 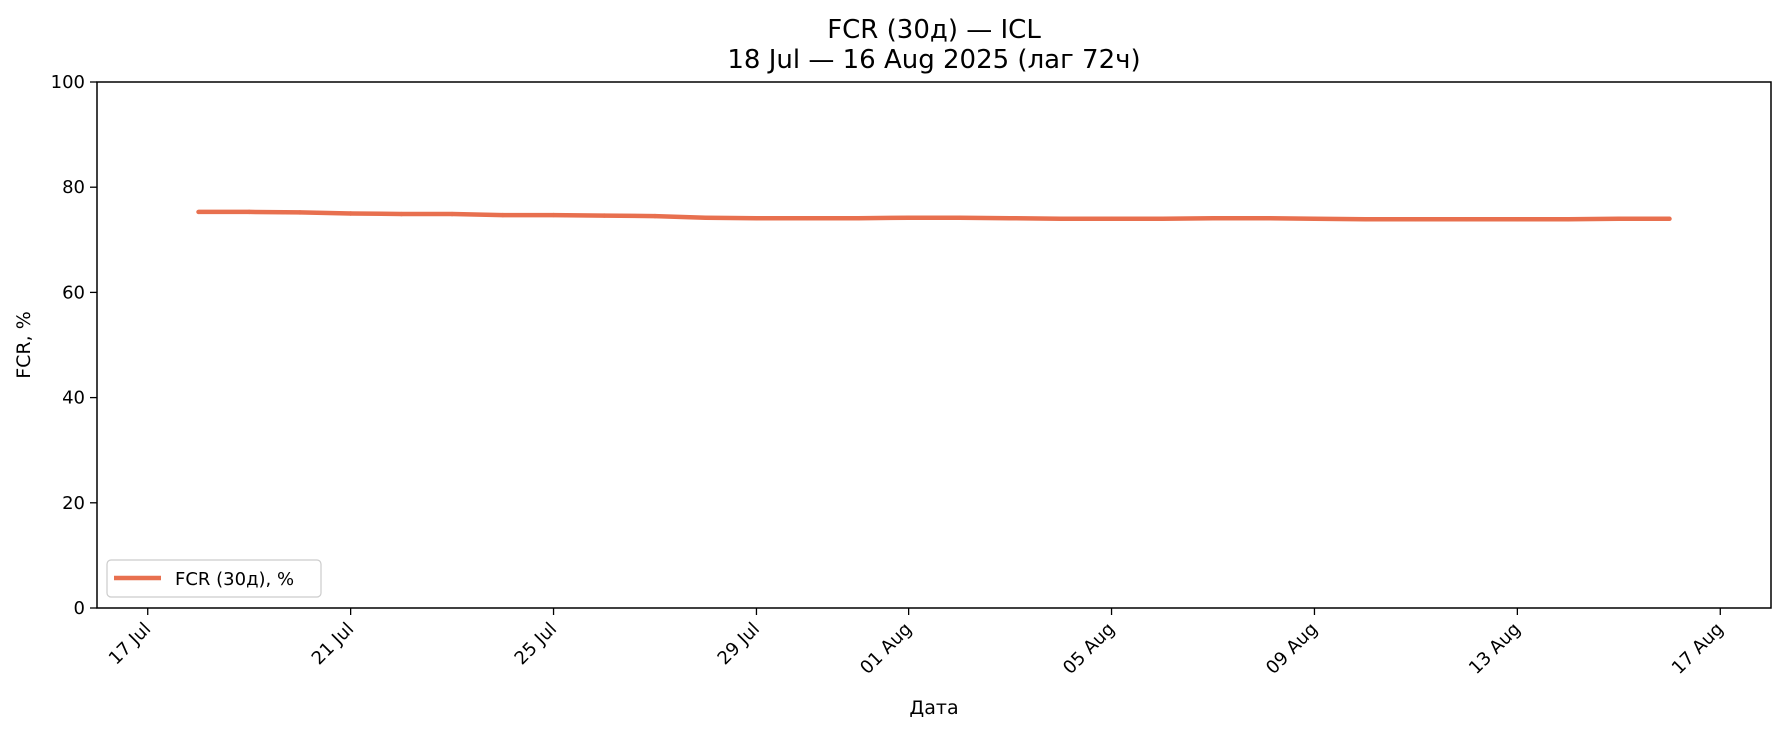 I want to click on legend-box, so click(x=214, y=578).